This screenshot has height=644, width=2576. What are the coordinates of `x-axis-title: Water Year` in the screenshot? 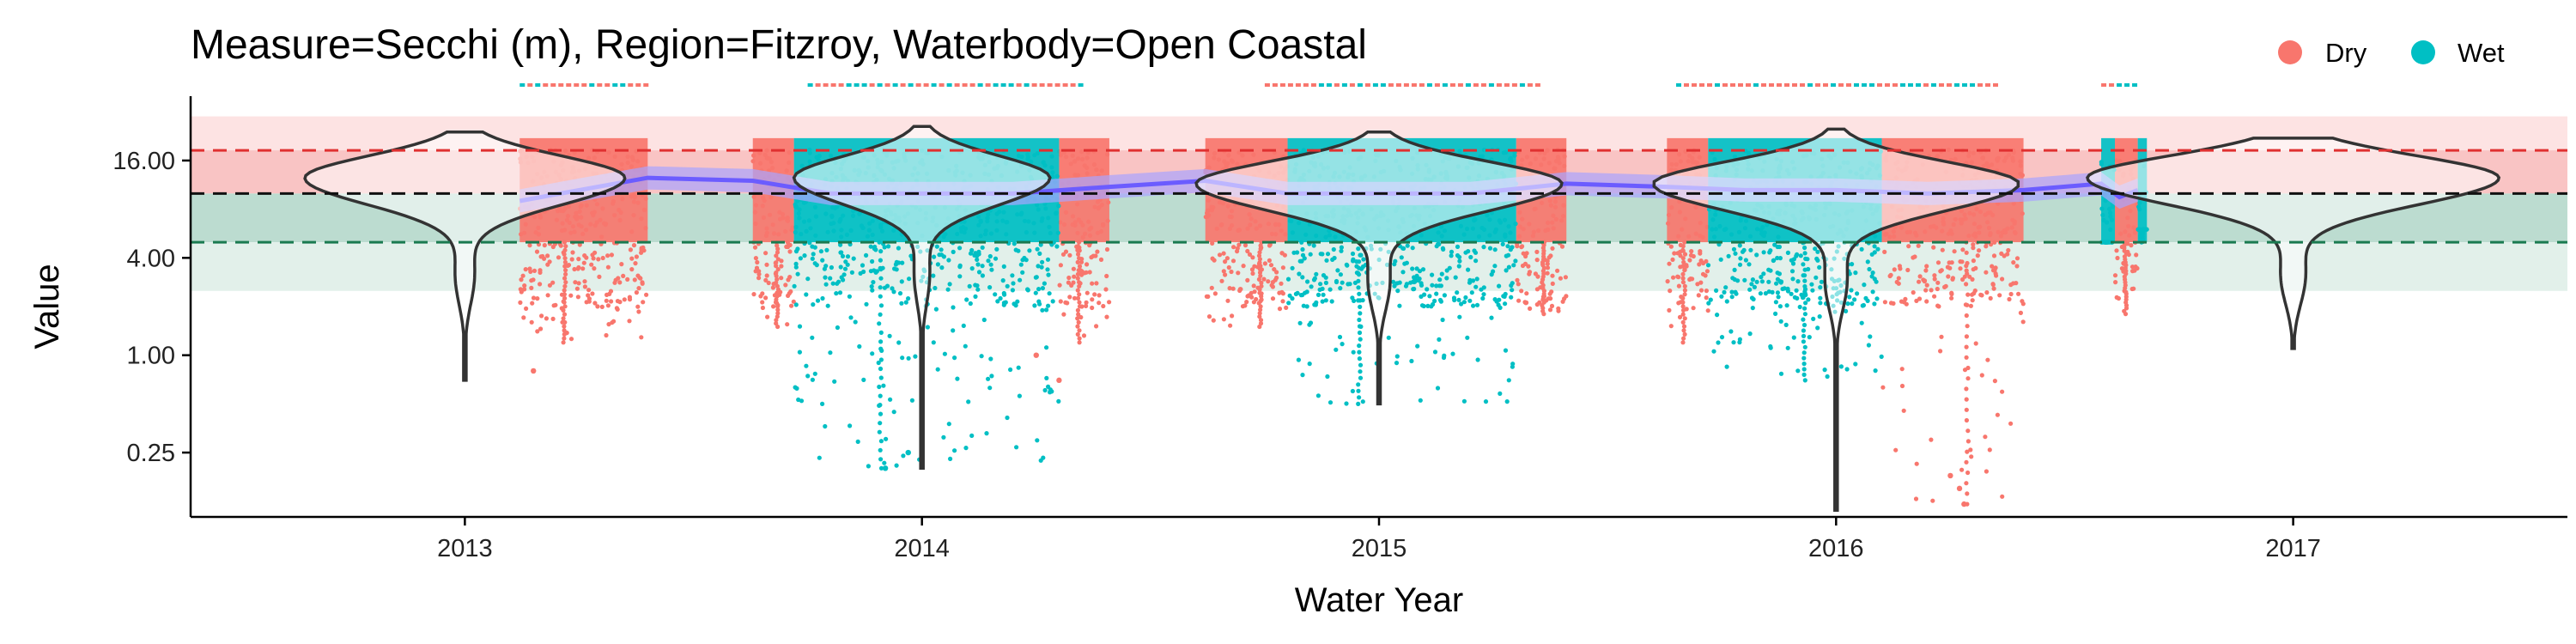 It's located at (1379, 600).